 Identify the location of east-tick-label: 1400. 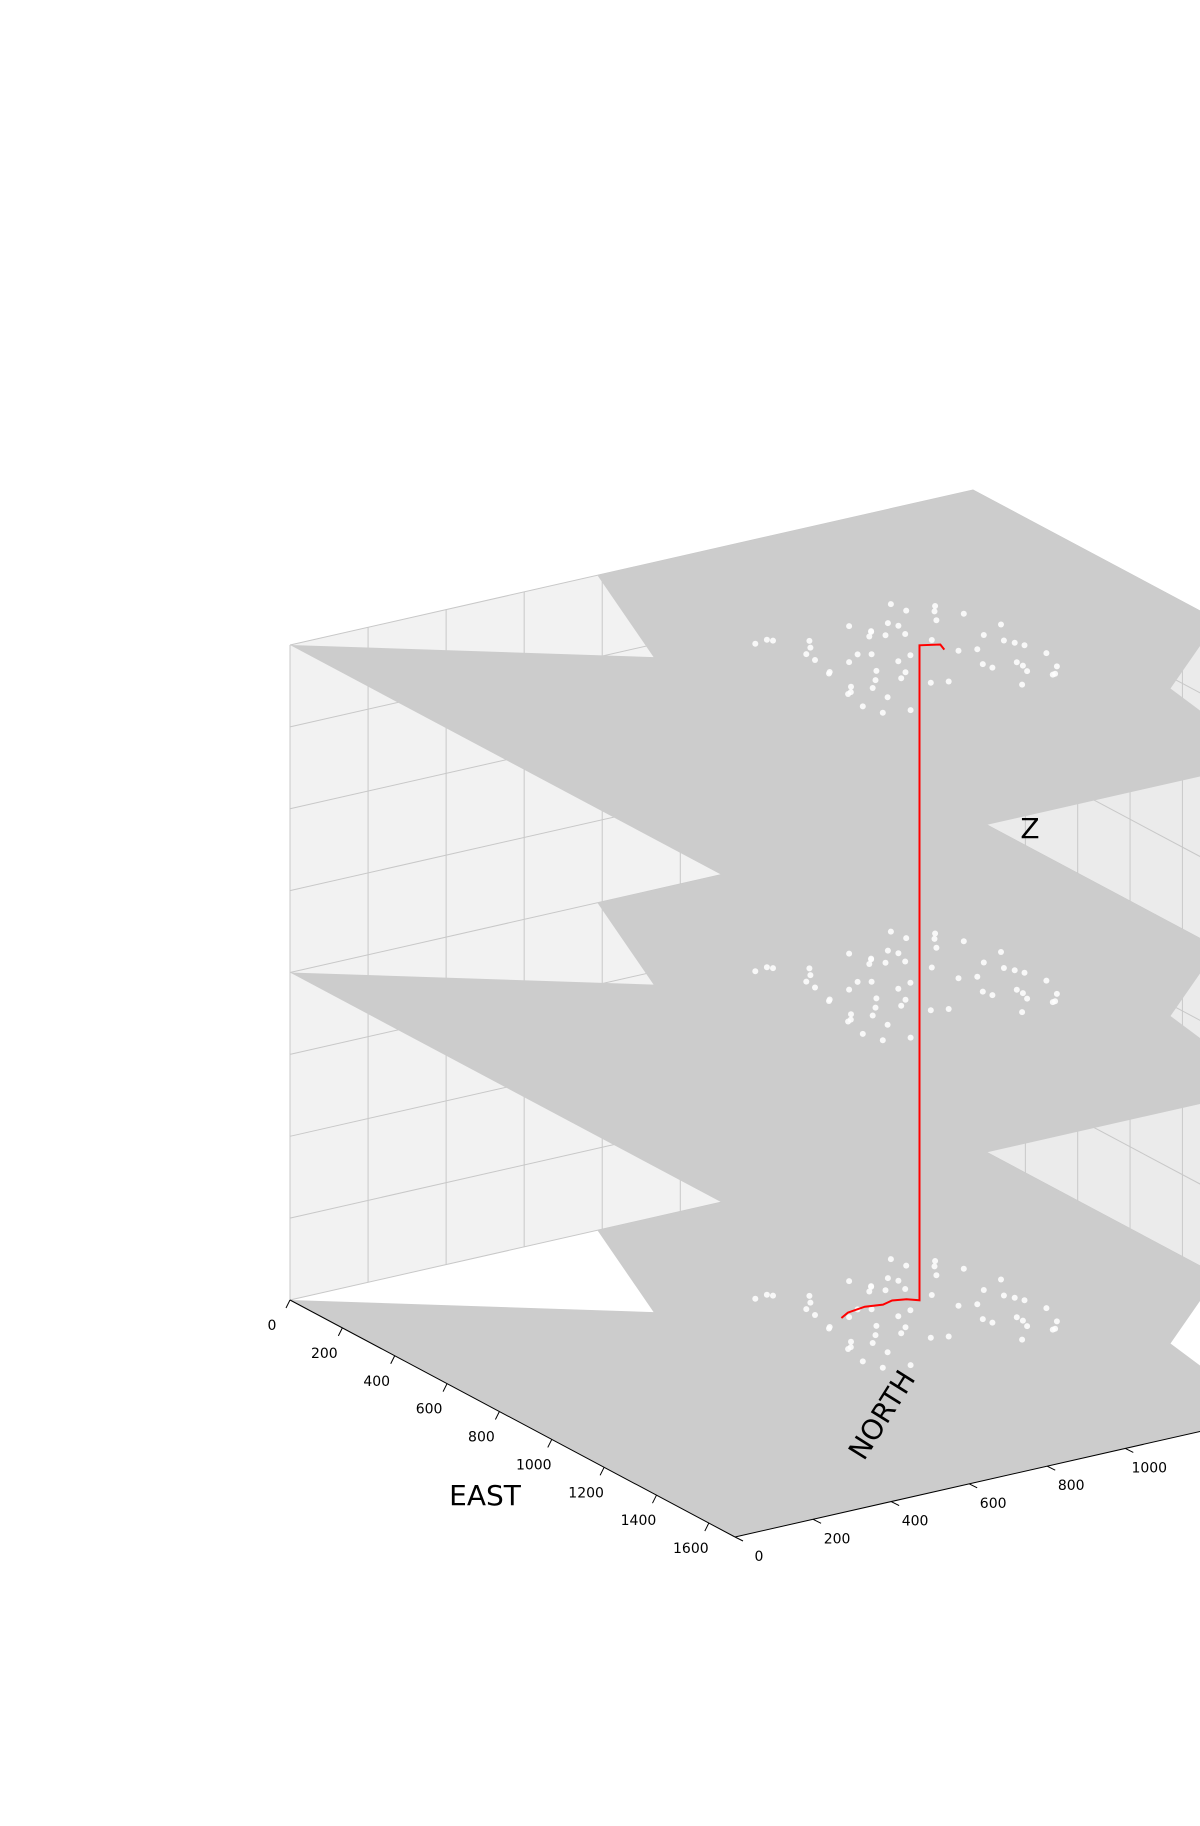
(639, 1521).